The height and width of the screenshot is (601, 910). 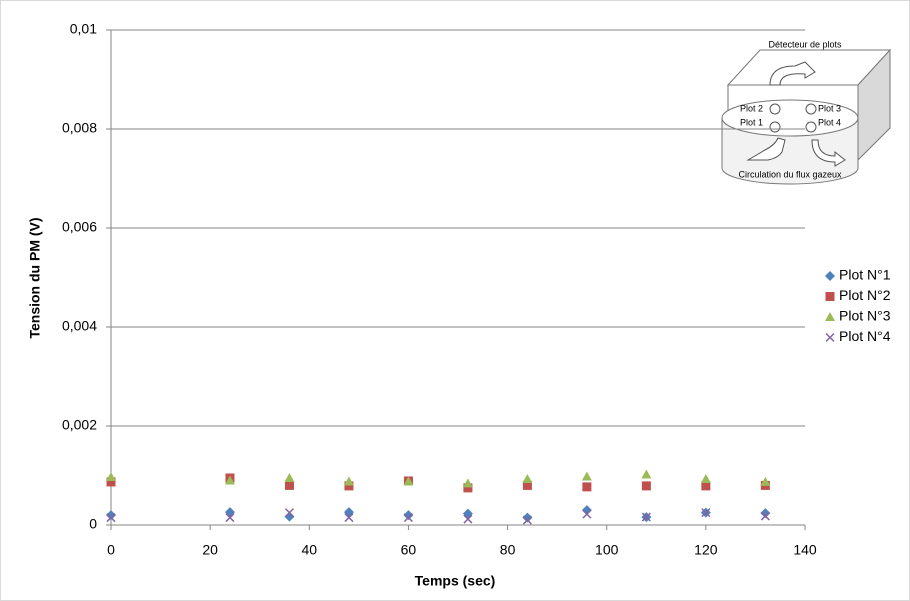 I want to click on inset-label: Plot 4, so click(x=829, y=122).